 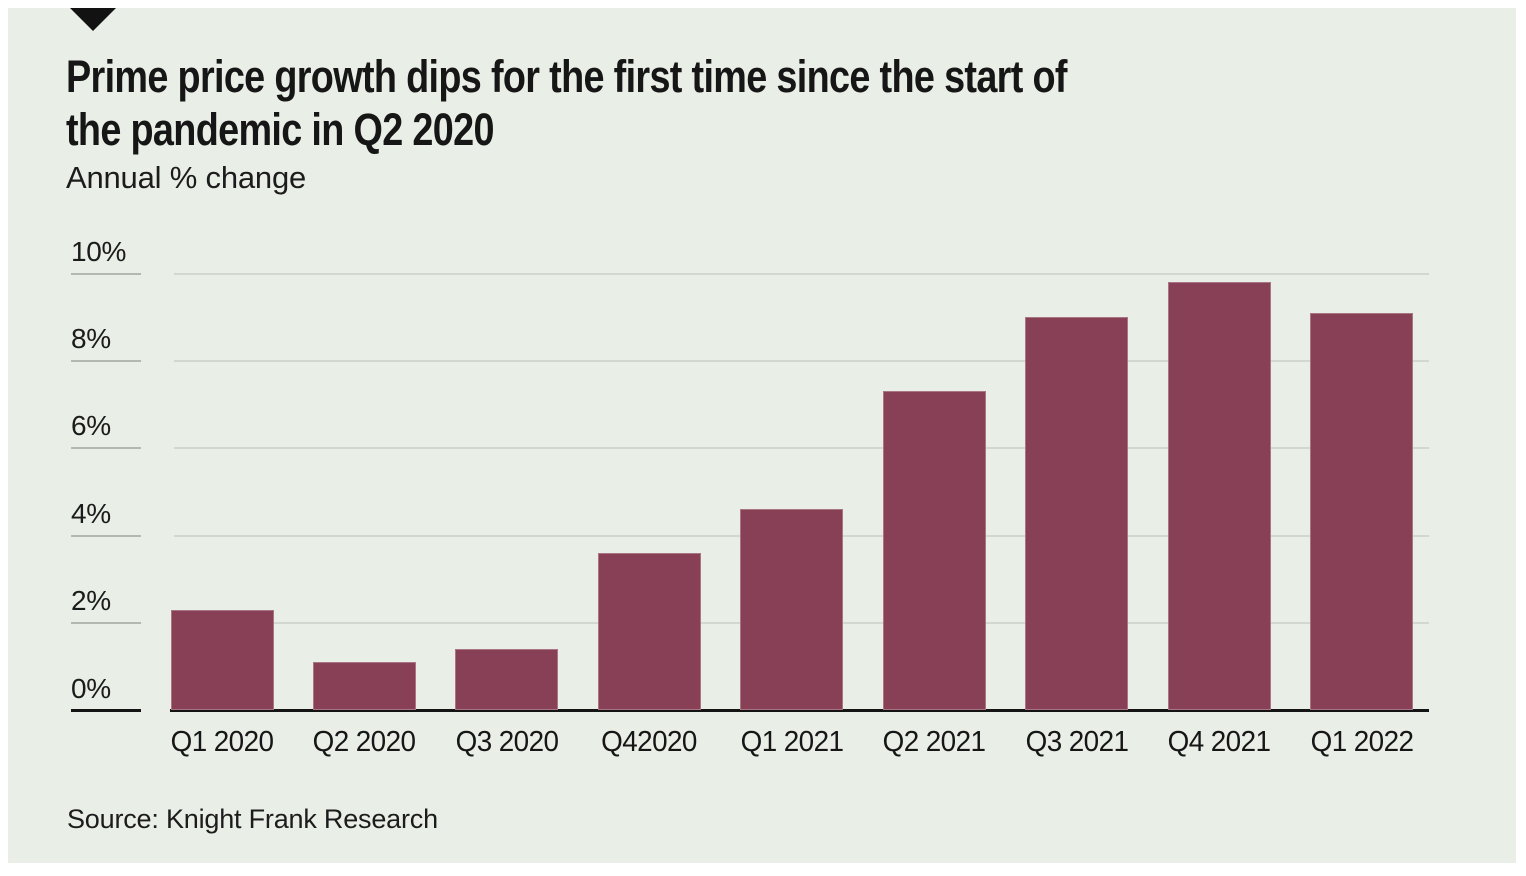 What do you see at coordinates (186, 177) in the screenshot?
I see `chart-subtitle: Annual % change` at bounding box center [186, 177].